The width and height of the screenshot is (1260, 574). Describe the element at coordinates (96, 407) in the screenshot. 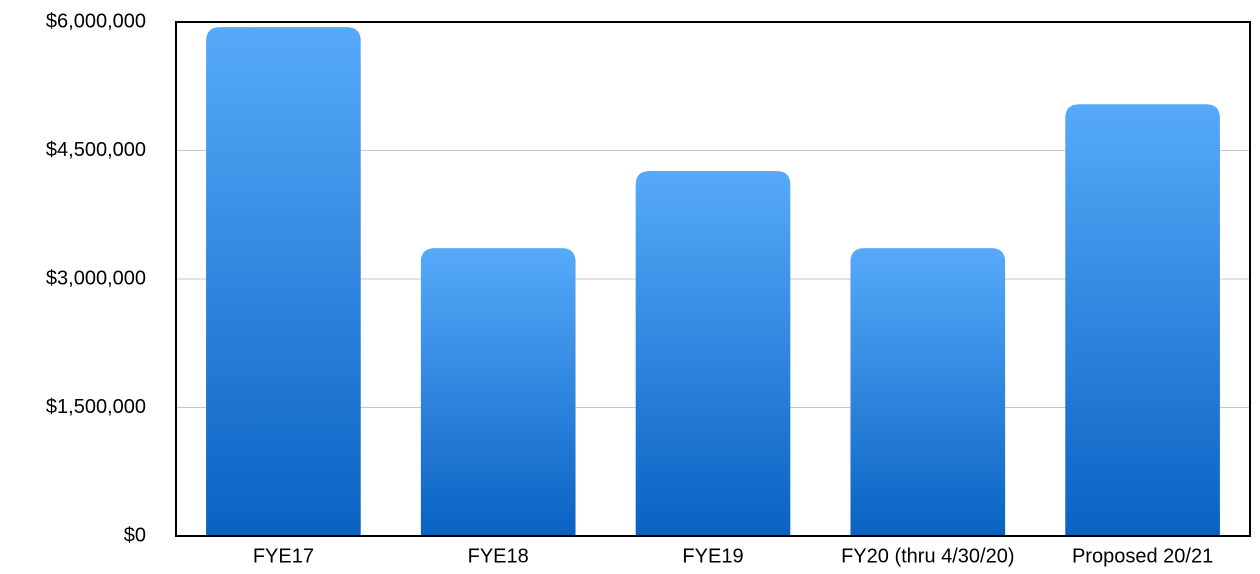

I see `y-tick-label: $1,500,000` at that location.